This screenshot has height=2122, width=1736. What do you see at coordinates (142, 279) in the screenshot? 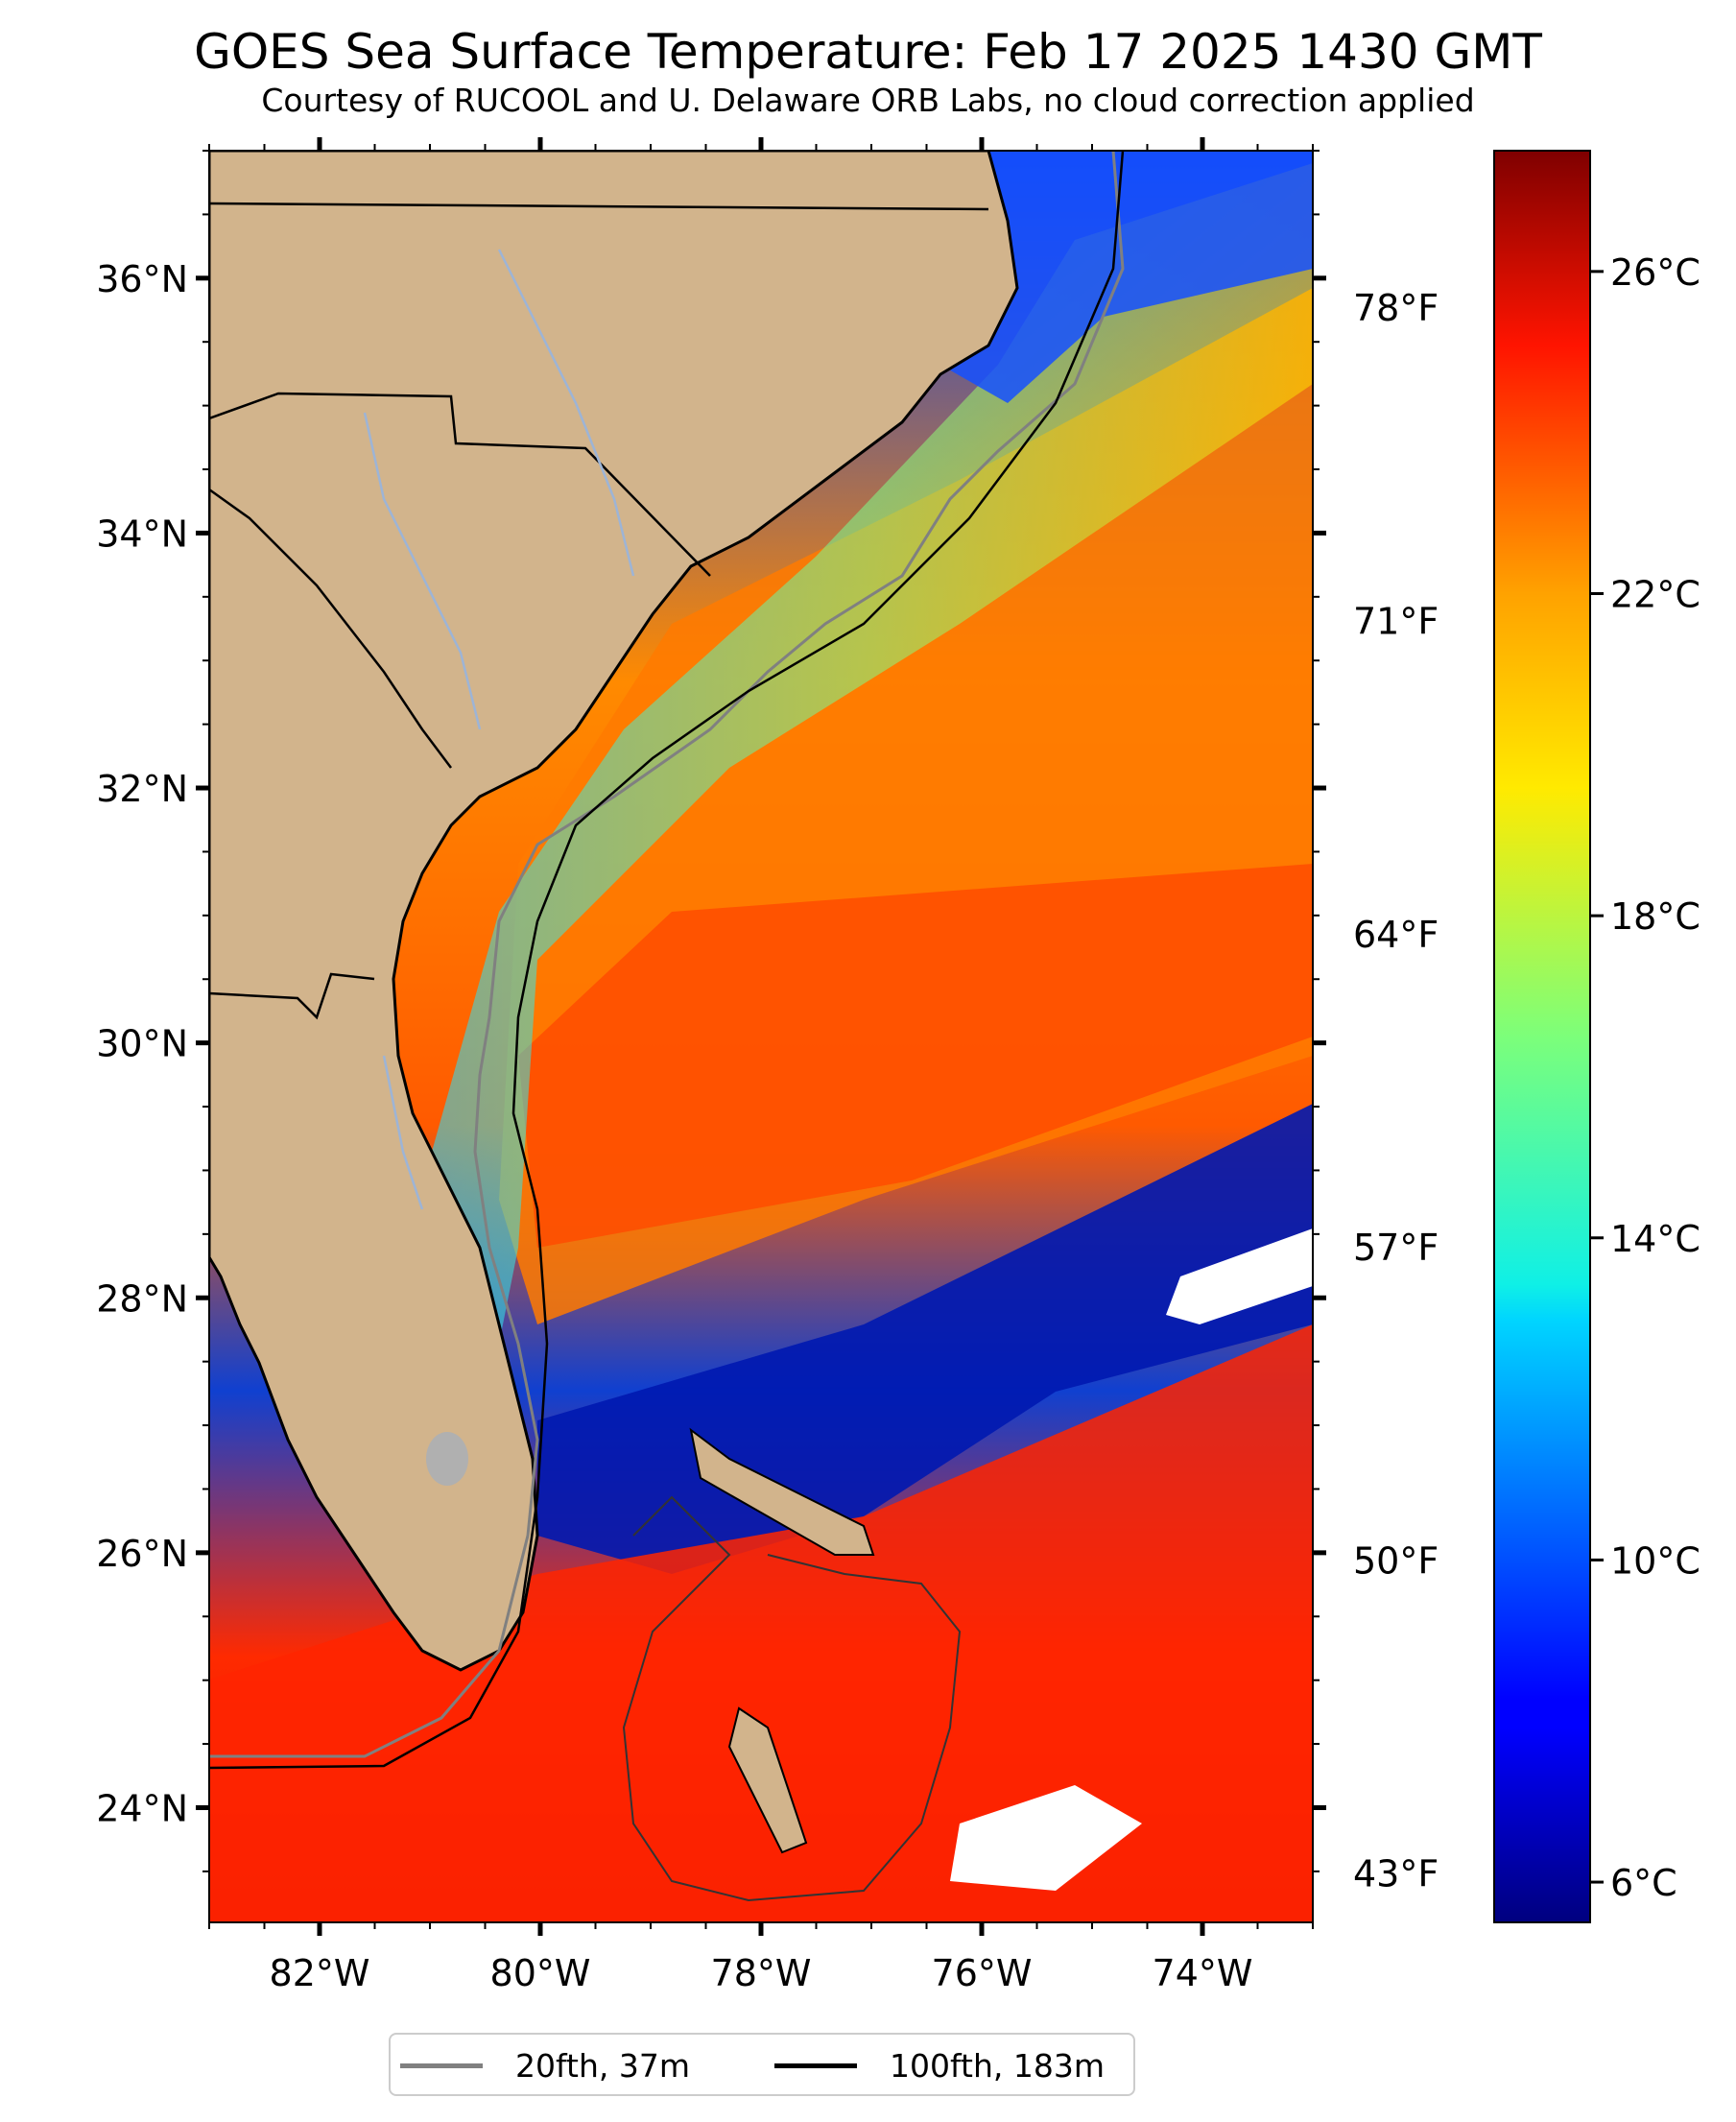
I see `lat-tick-label: 36°N` at bounding box center [142, 279].